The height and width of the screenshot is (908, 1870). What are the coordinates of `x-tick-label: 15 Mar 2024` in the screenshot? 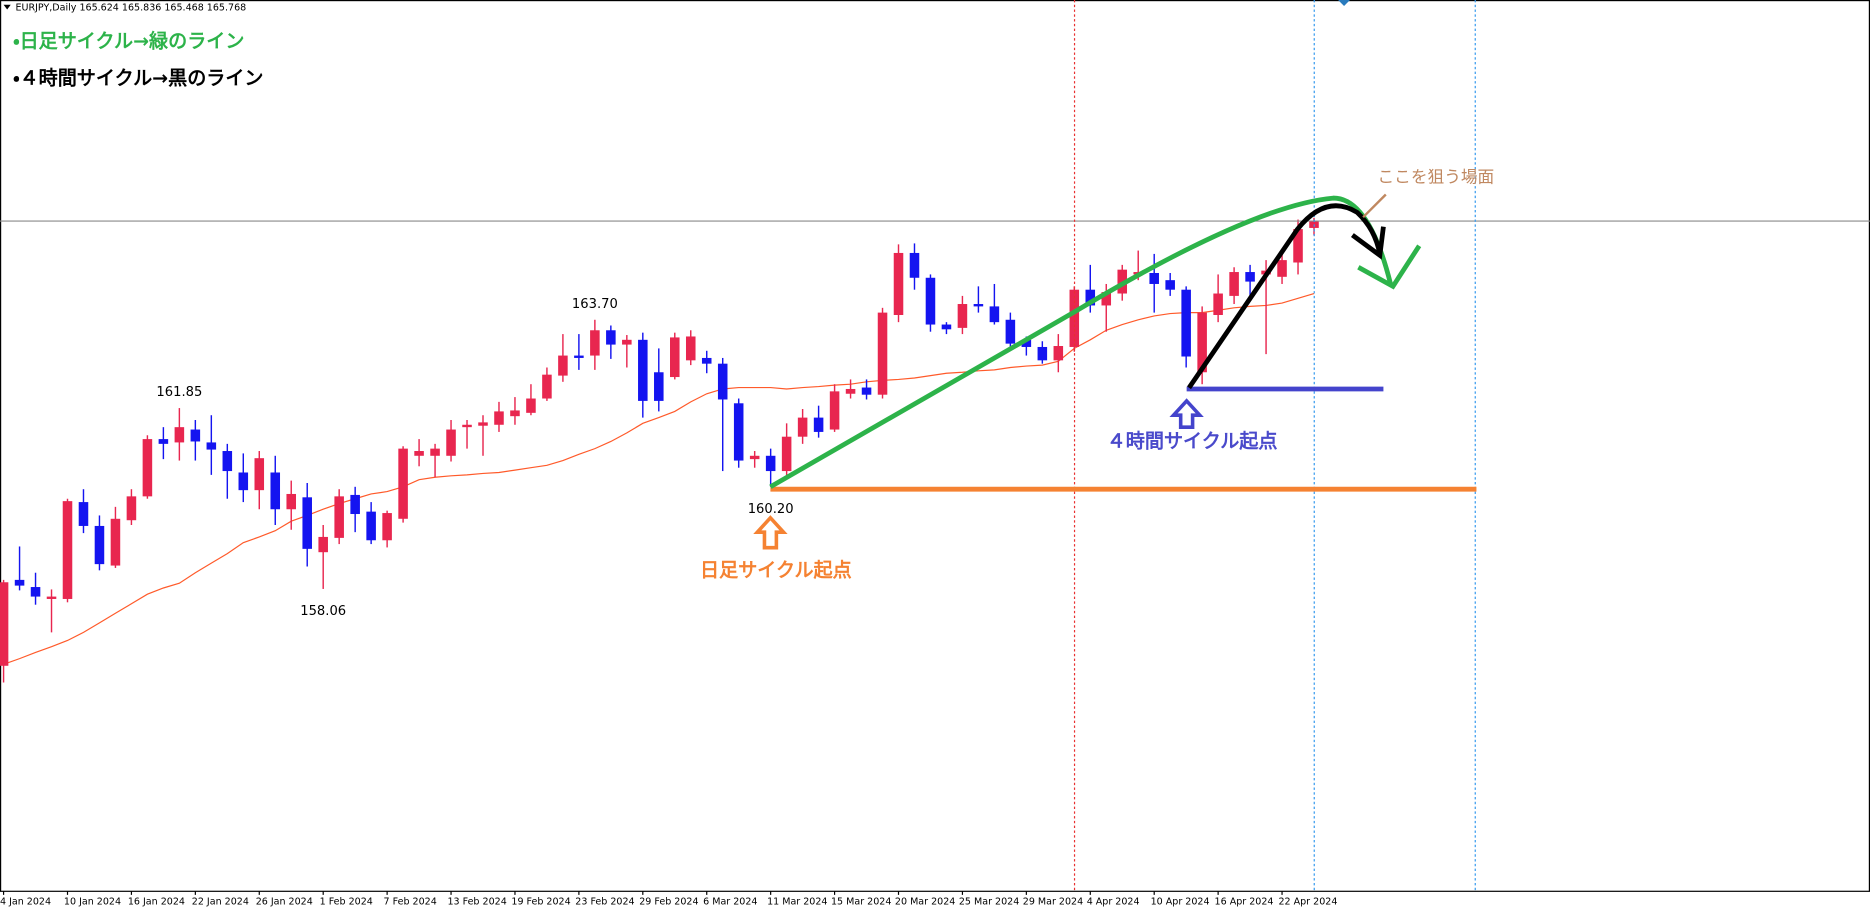 It's located at (861, 901).